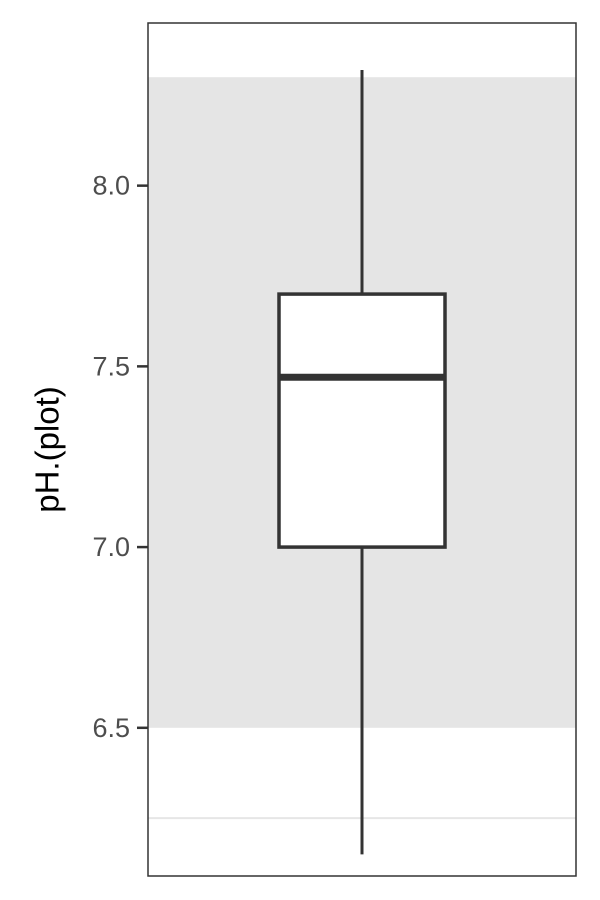 The width and height of the screenshot is (600, 900). What do you see at coordinates (111, 186) in the screenshot?
I see `y-tick-label: 8.0` at bounding box center [111, 186].